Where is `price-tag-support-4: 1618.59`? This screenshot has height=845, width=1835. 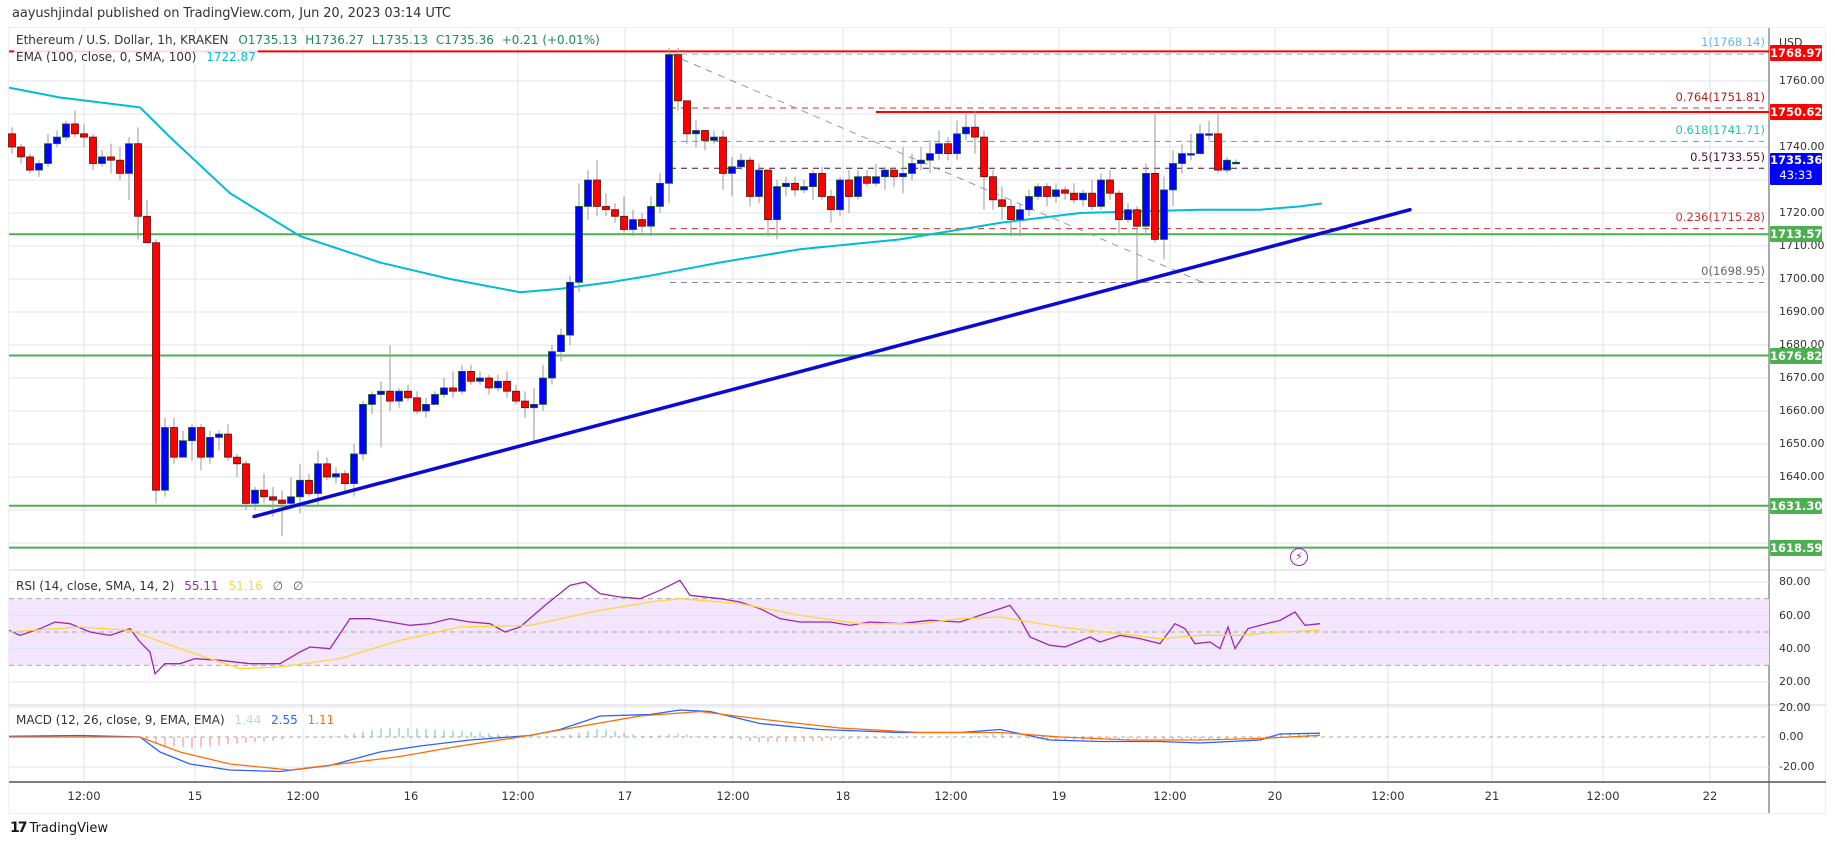 price-tag-support-4: 1618.59 is located at coordinates (1796, 548).